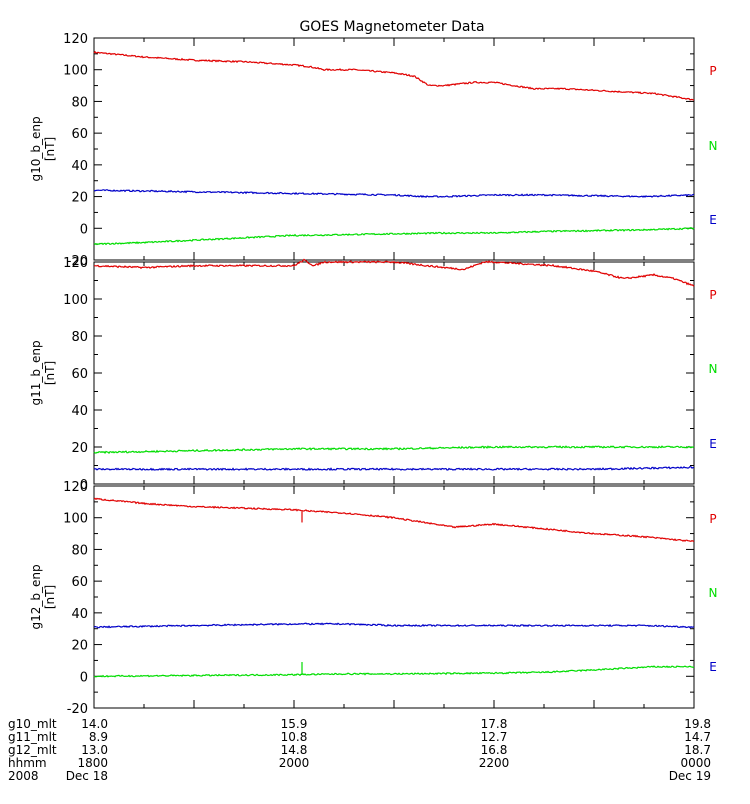  What do you see at coordinates (695, 763) in the screenshot?
I see `footer-cell: 0000` at bounding box center [695, 763].